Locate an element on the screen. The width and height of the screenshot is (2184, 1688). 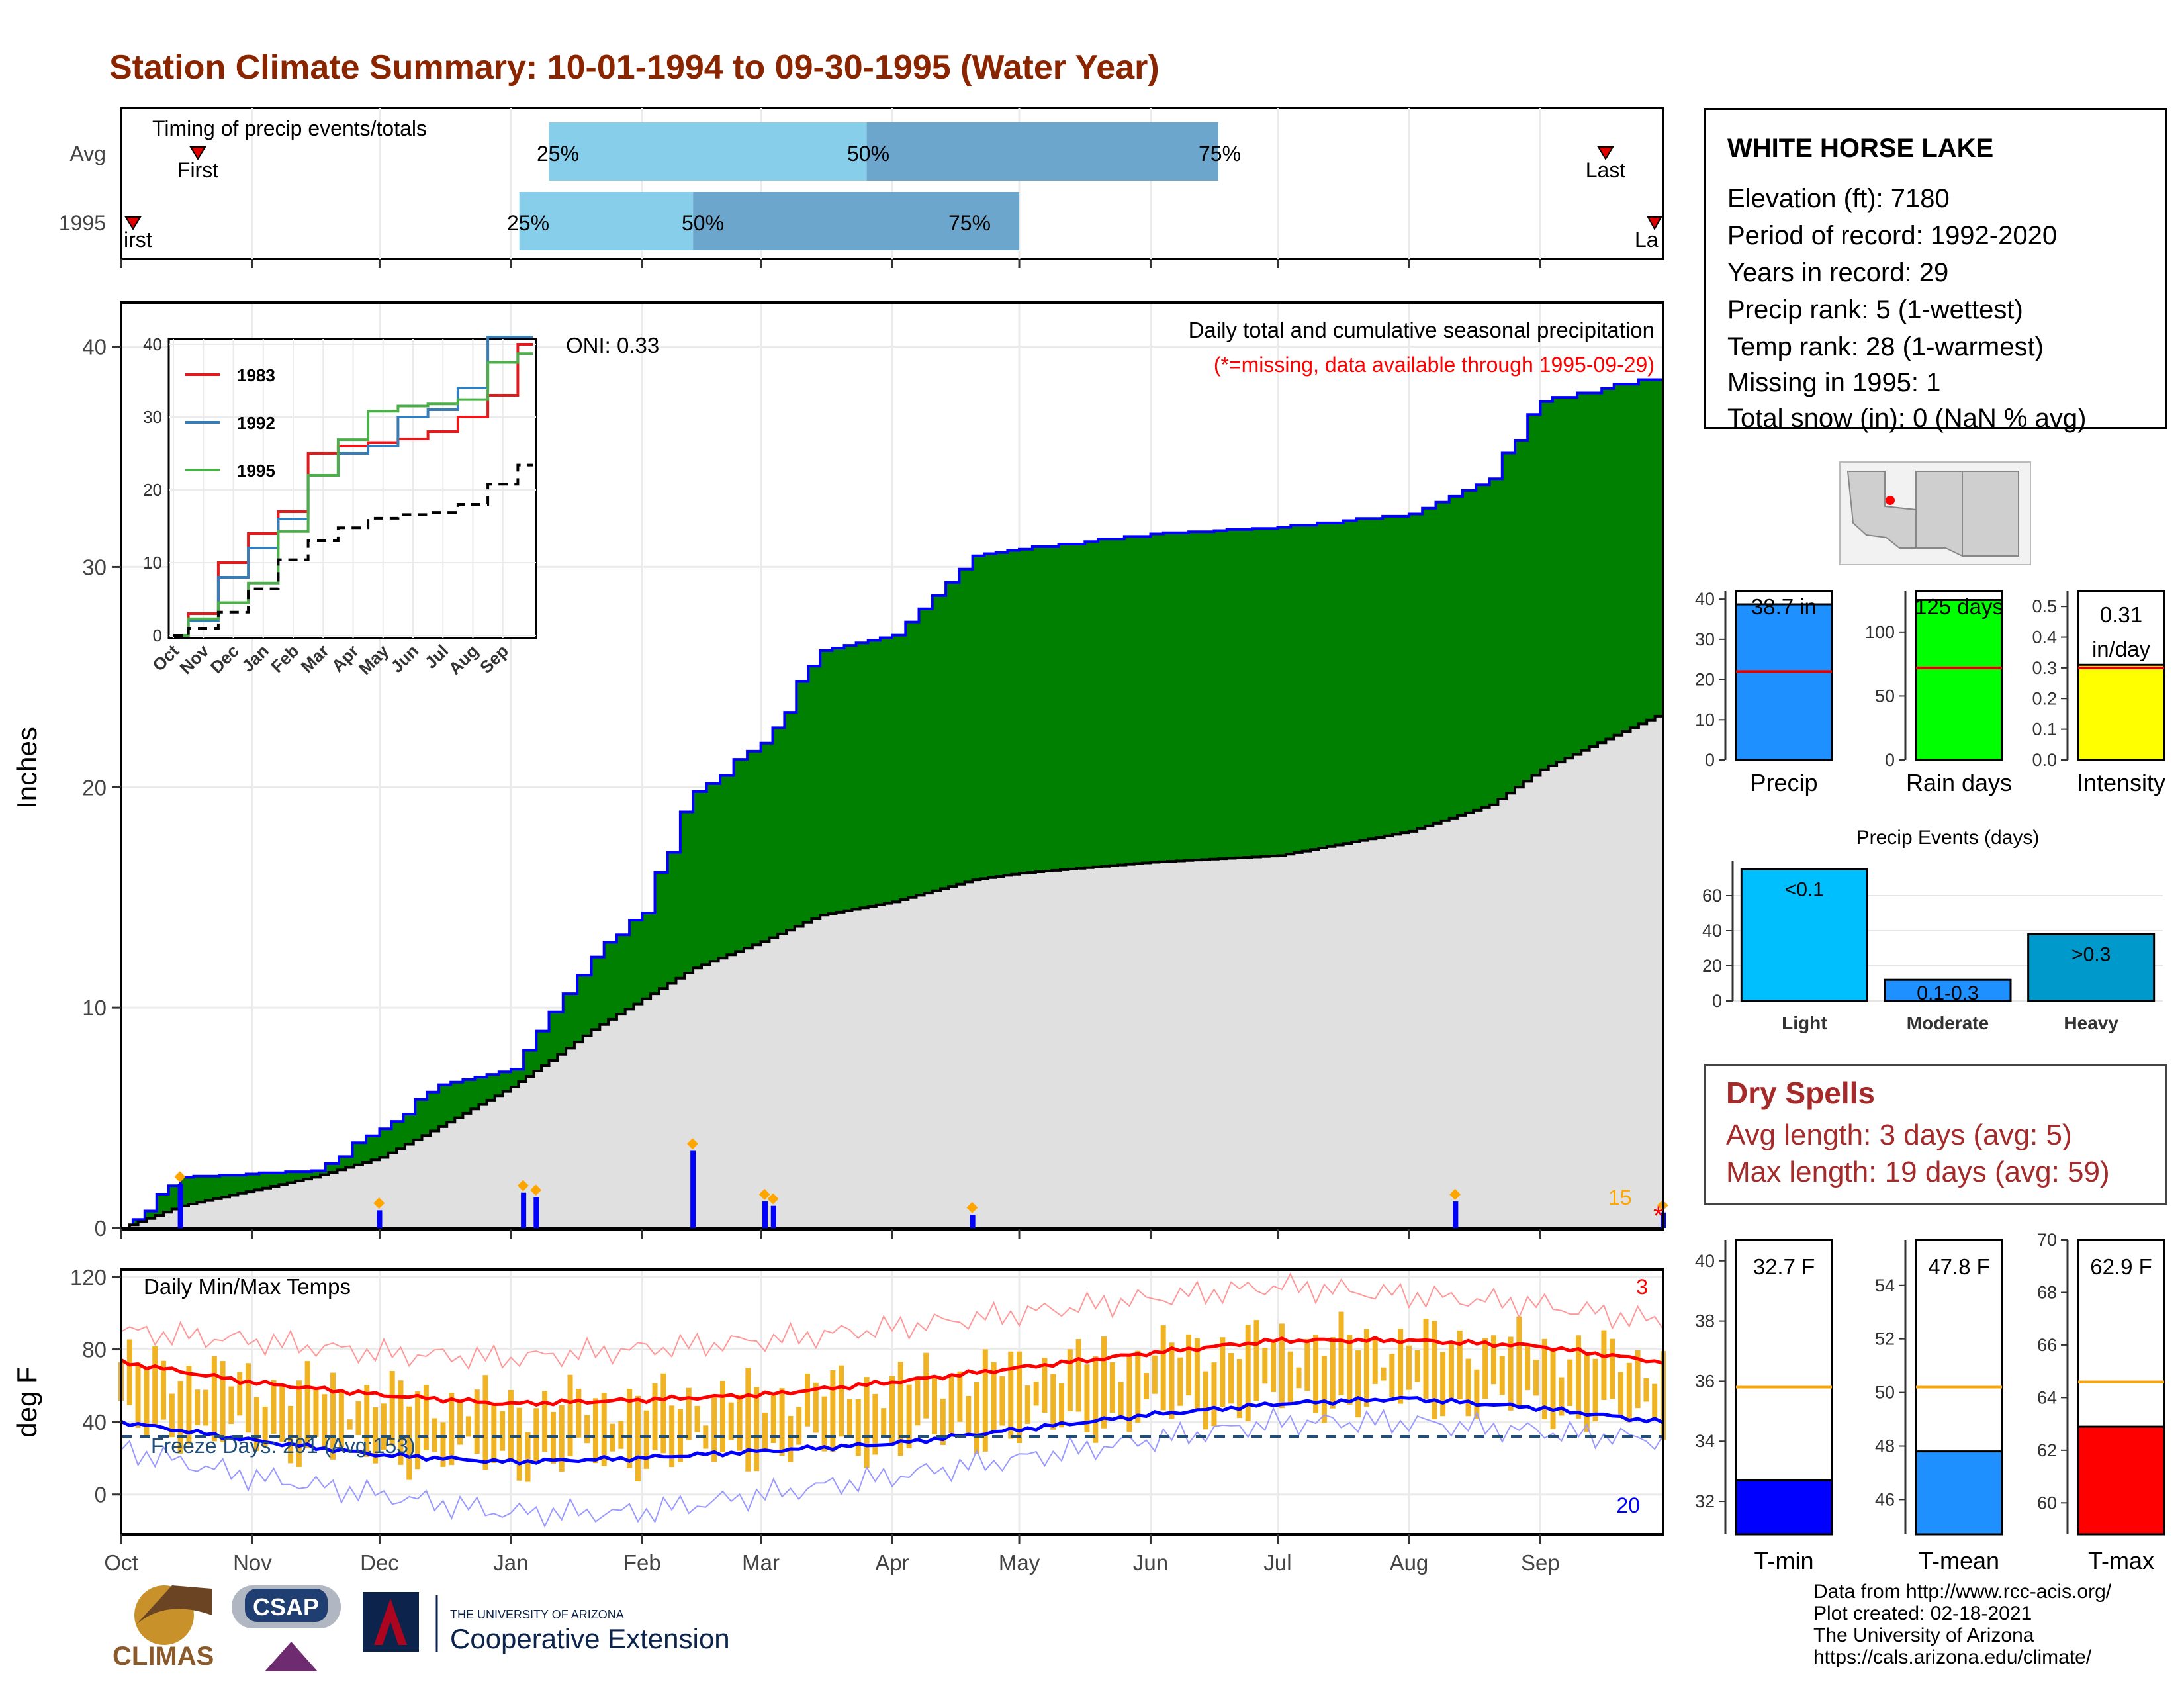
tmin-bar is located at coordinates (1784, 1507).